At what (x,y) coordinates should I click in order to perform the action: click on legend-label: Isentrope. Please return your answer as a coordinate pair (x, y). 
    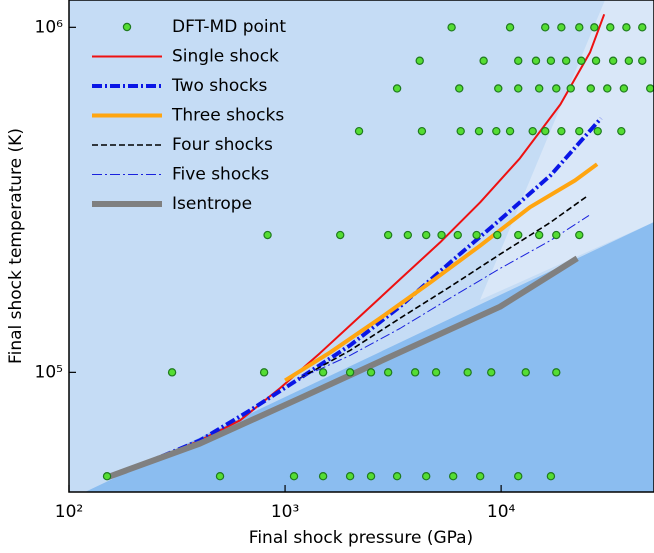
    Looking at the image, I should click on (212, 204).